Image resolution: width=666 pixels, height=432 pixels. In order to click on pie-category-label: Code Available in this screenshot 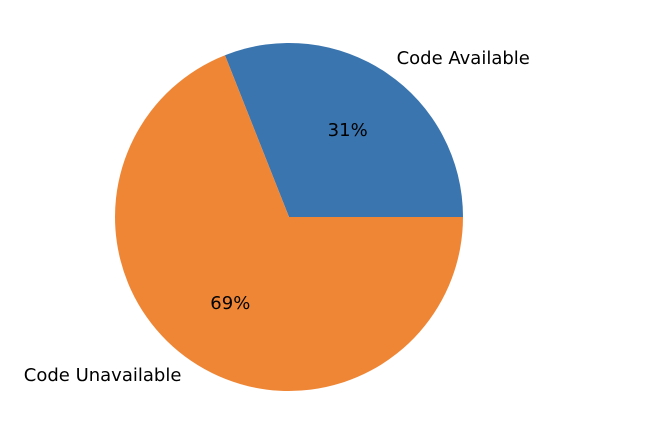, I will do `click(463, 58)`.